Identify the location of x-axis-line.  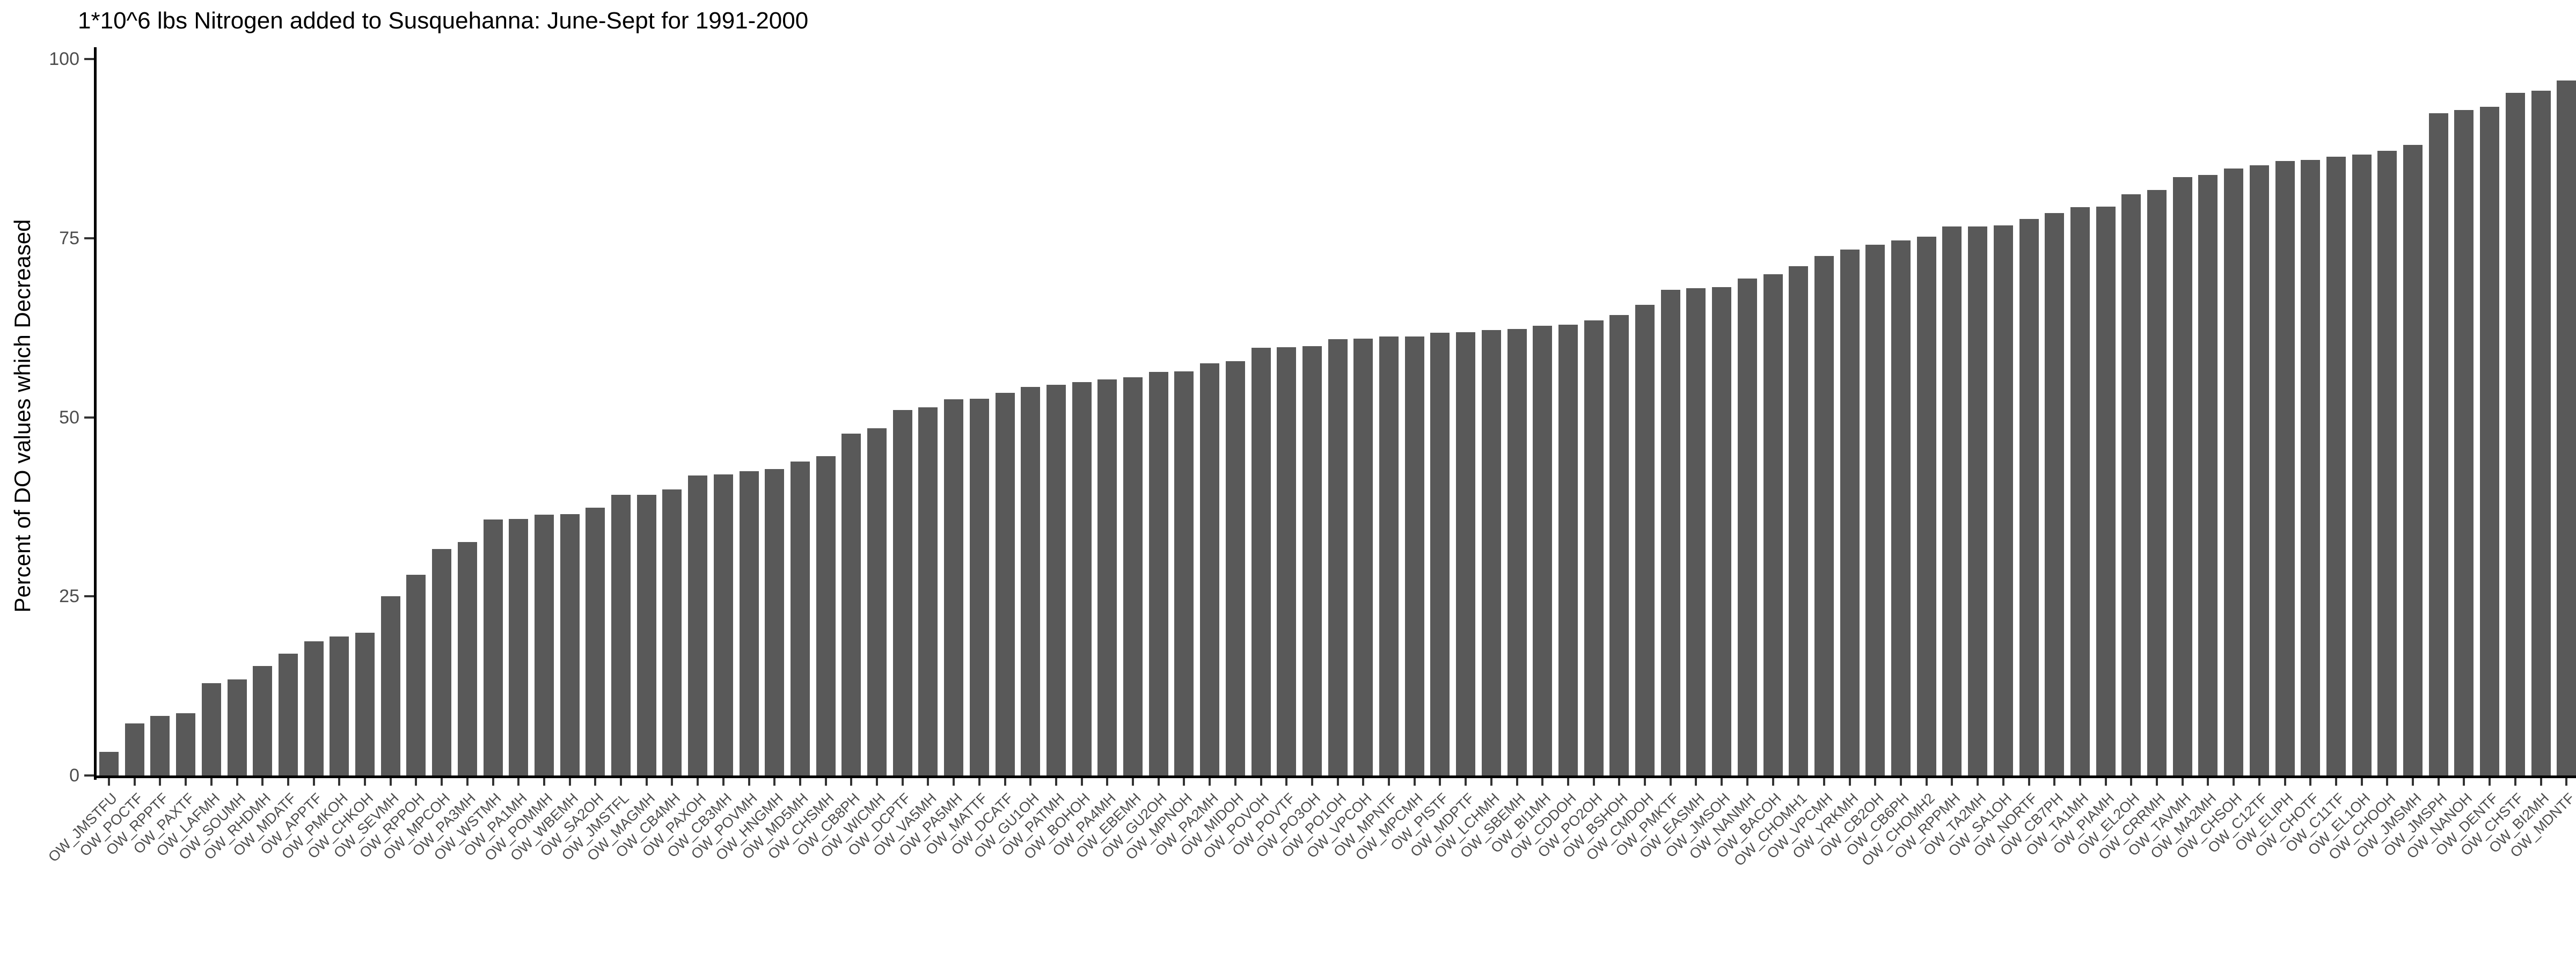
(1335, 776).